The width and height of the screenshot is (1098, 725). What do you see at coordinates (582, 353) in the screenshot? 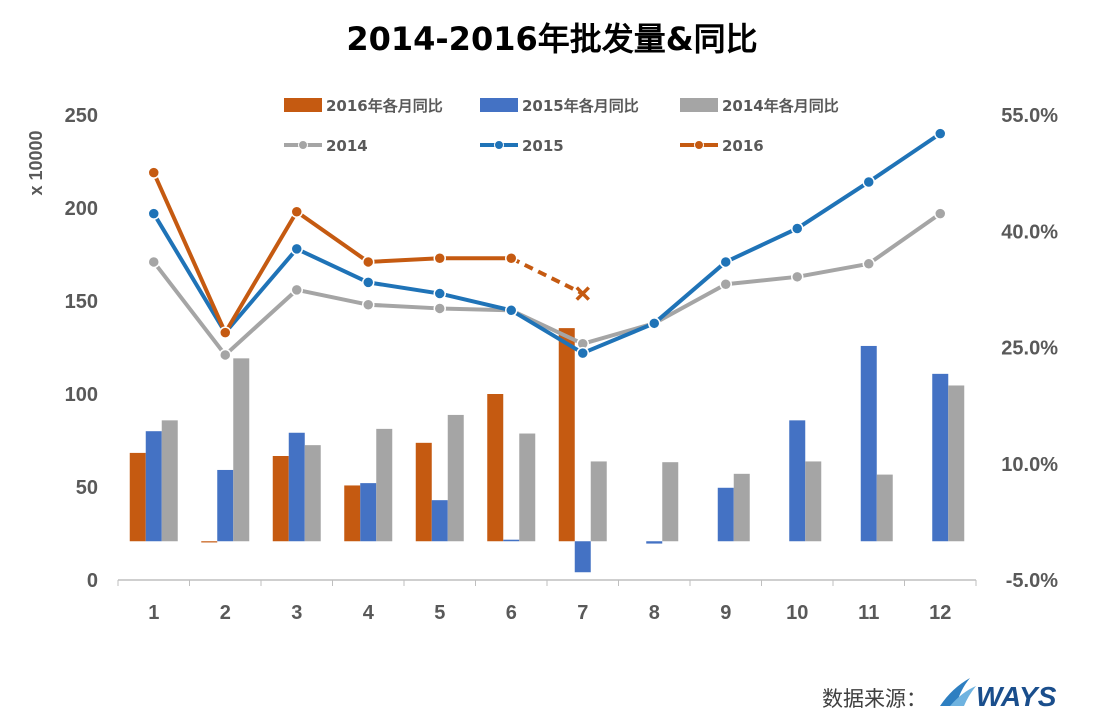
I see `point-2015-m7` at bounding box center [582, 353].